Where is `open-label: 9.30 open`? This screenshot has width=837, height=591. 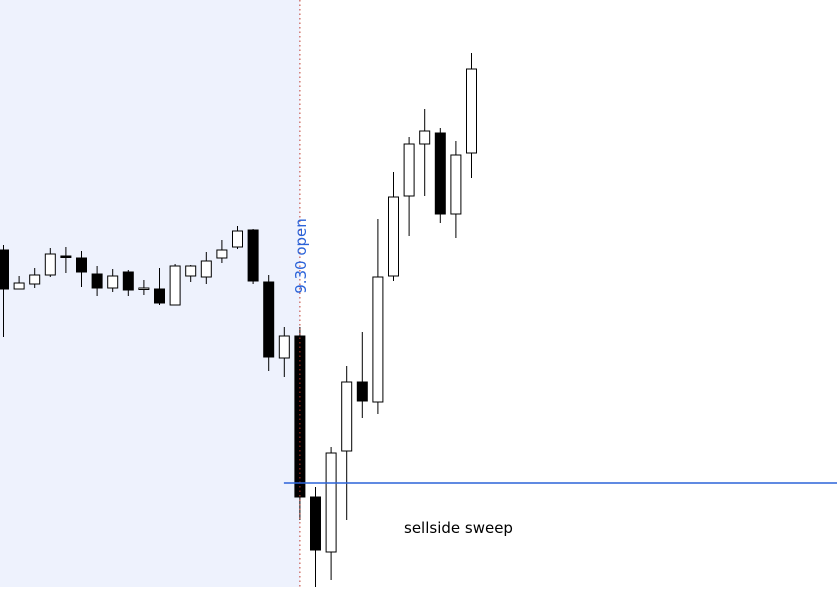 open-label: 9.30 open is located at coordinates (301, 256).